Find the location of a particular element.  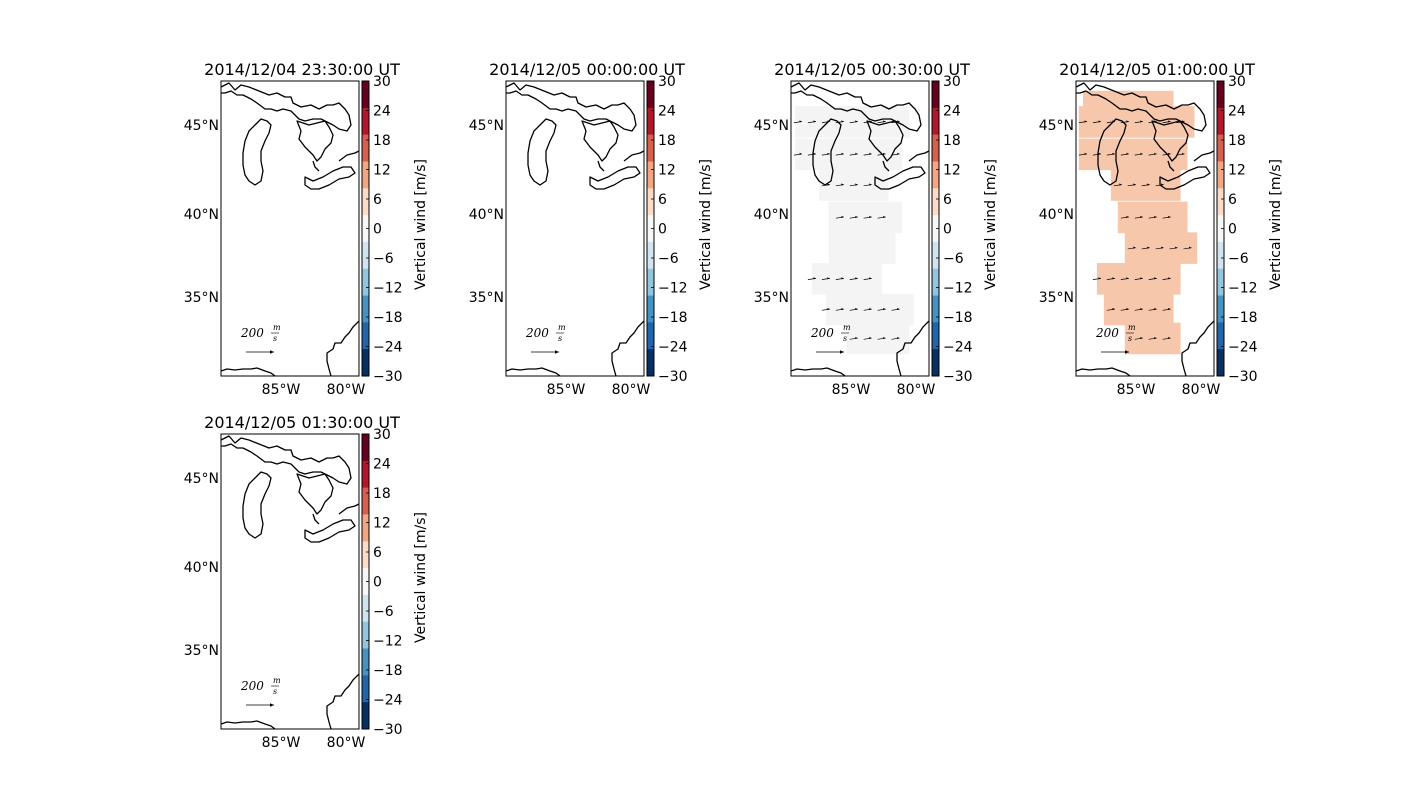

map-area is located at coordinates (860, 229).